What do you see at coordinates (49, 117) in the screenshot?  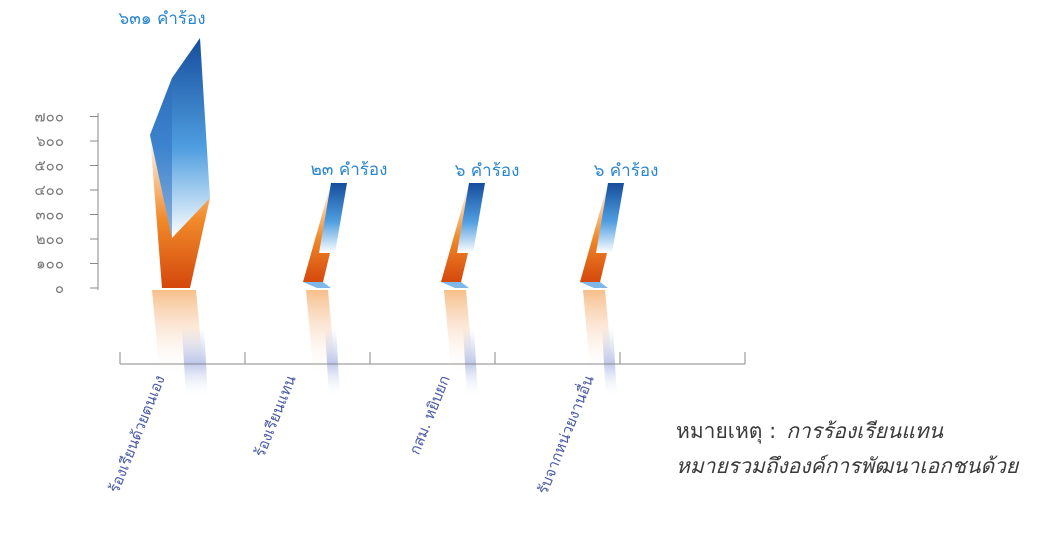 I see `y-tick-label: ๗๐๐` at bounding box center [49, 117].